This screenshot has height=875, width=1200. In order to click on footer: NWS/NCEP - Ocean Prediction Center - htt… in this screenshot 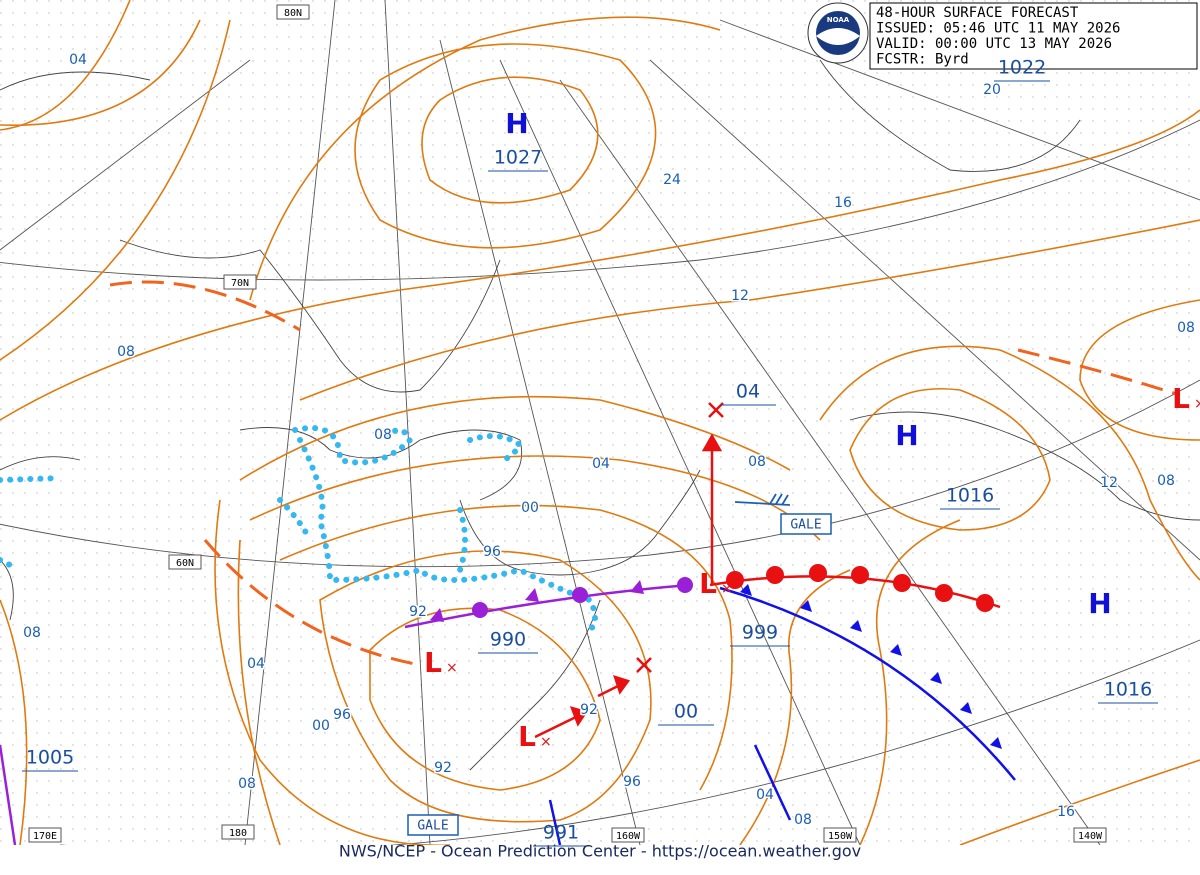, I will do `click(600, 851)`.